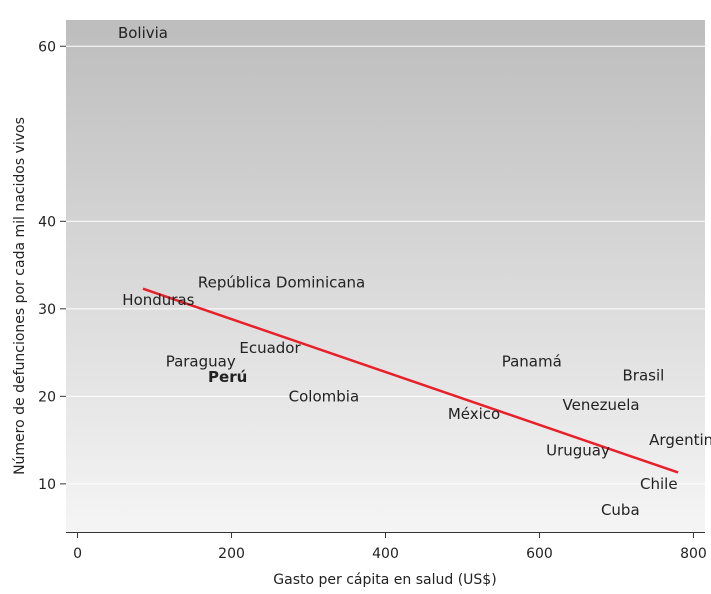  Describe the element at coordinates (474, 414) in the screenshot. I see `point-label-m-xico: México` at that location.